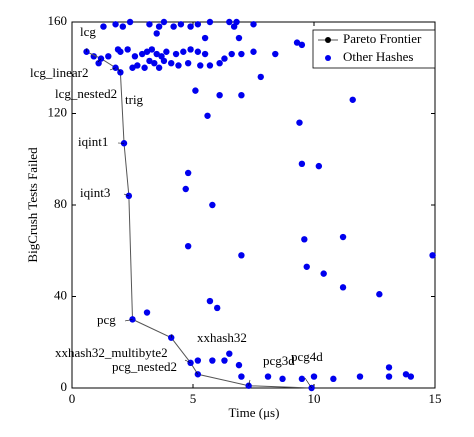 The image size is (474, 437). I want to click on legend-marker, so click(328, 58).